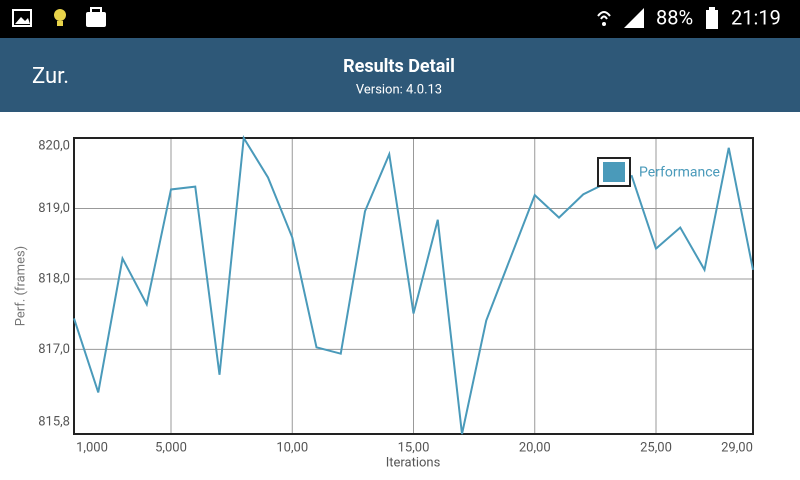 This screenshot has height=480, width=800. Describe the element at coordinates (54, 208) in the screenshot. I see `y-tick-label: 819,0` at that location.